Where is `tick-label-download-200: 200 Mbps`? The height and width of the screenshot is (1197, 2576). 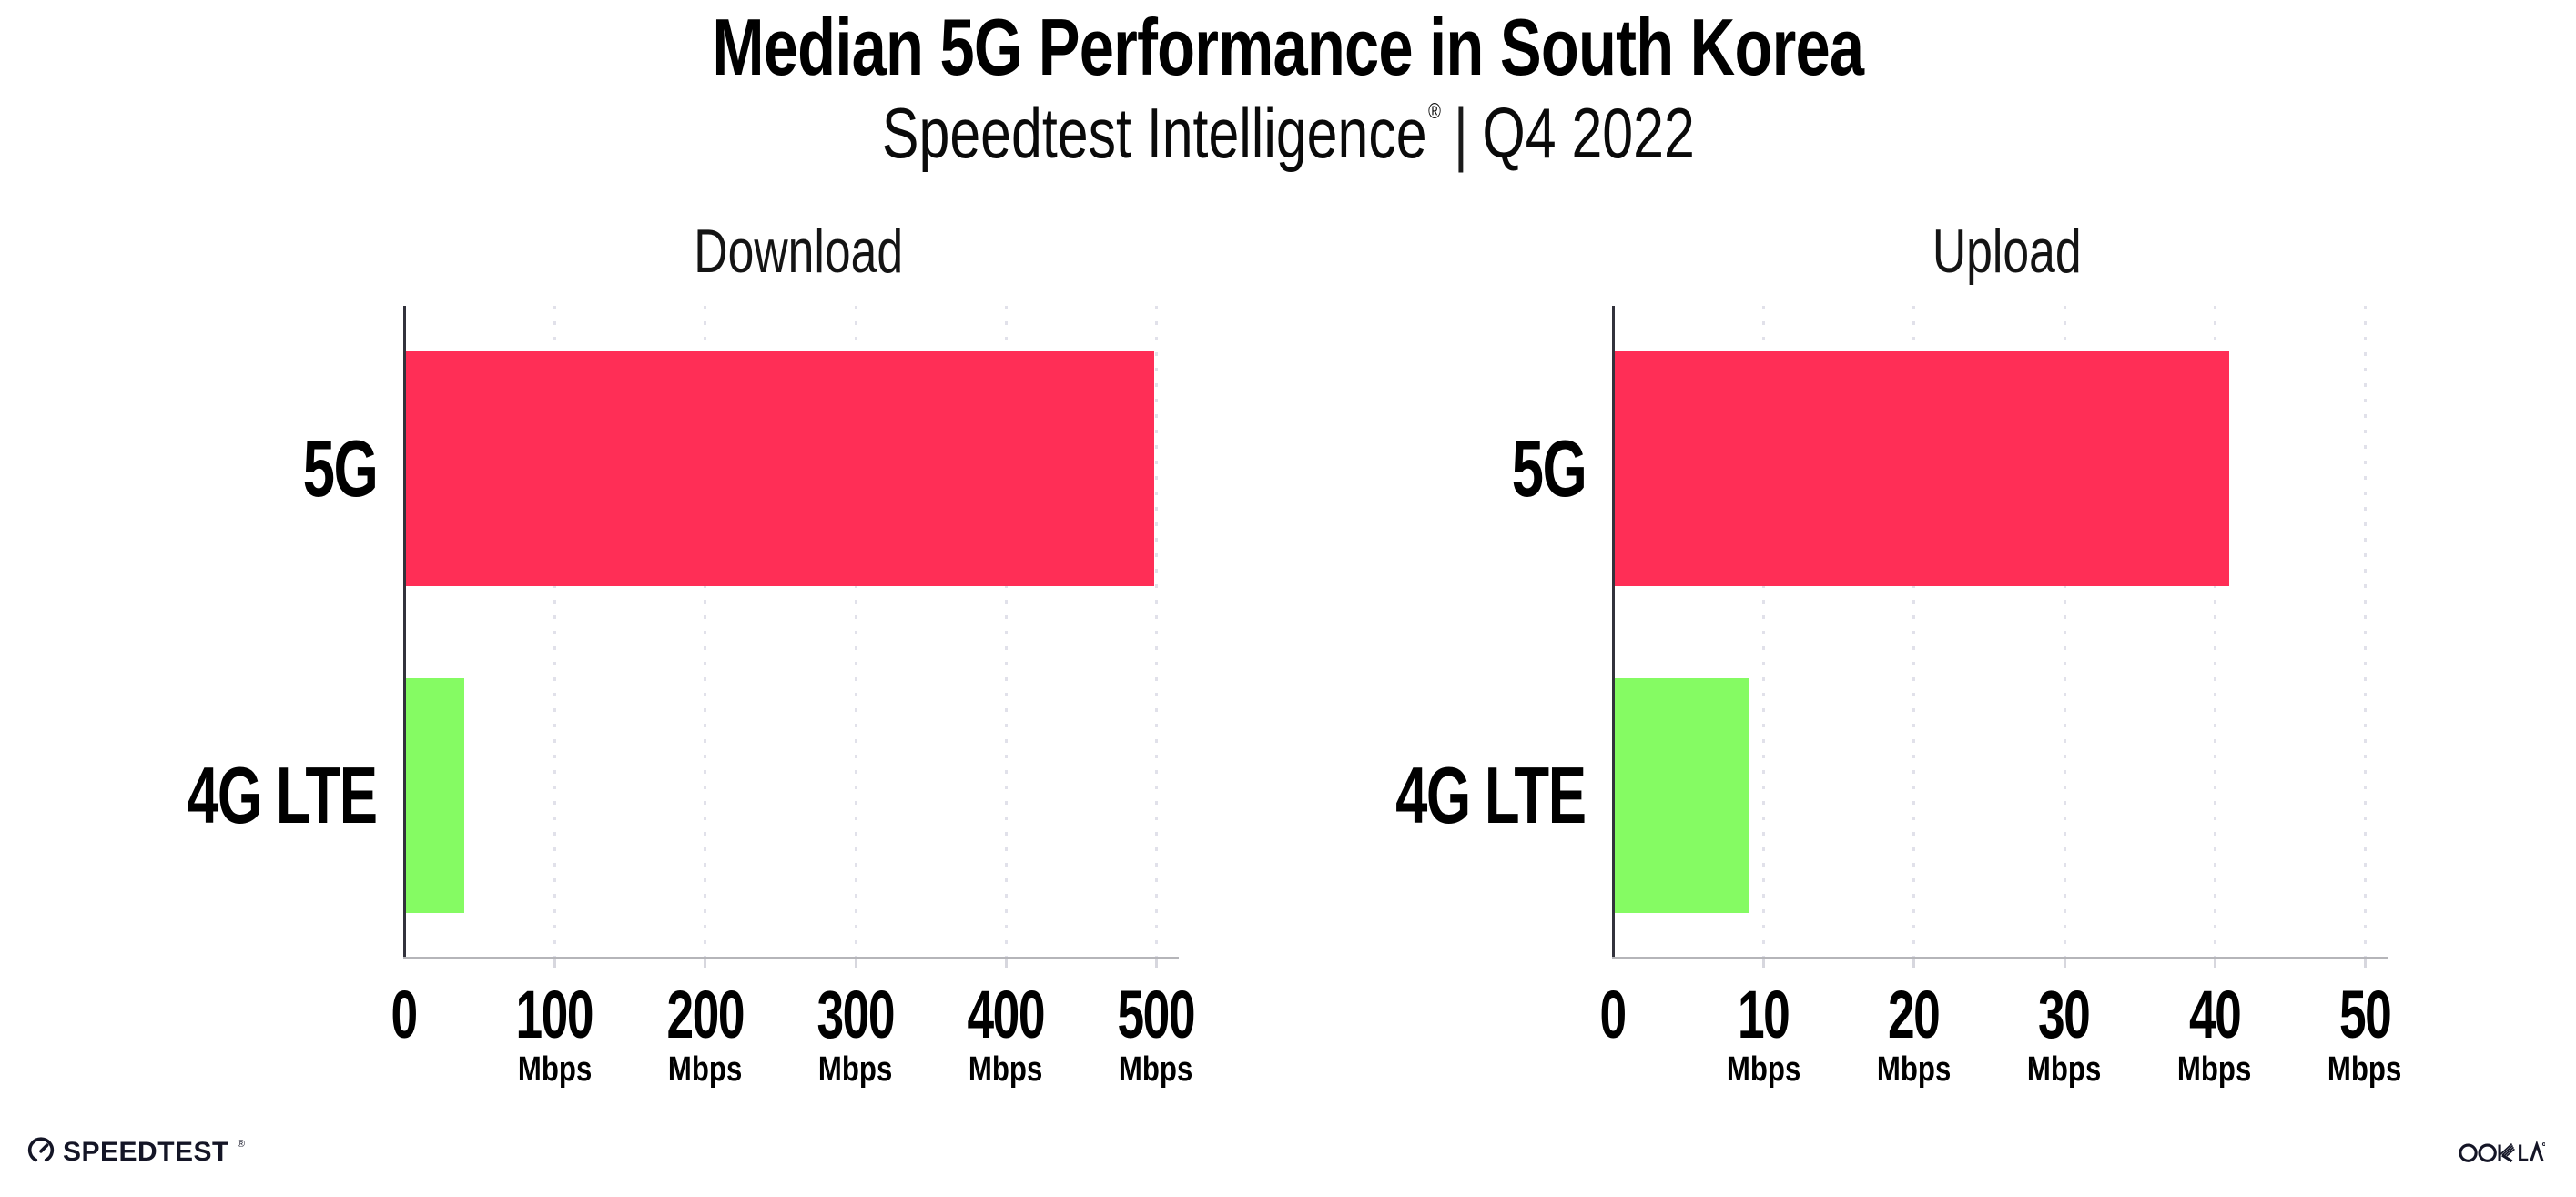 tick-label-download-200: 200 Mbps is located at coordinates (704, 1036).